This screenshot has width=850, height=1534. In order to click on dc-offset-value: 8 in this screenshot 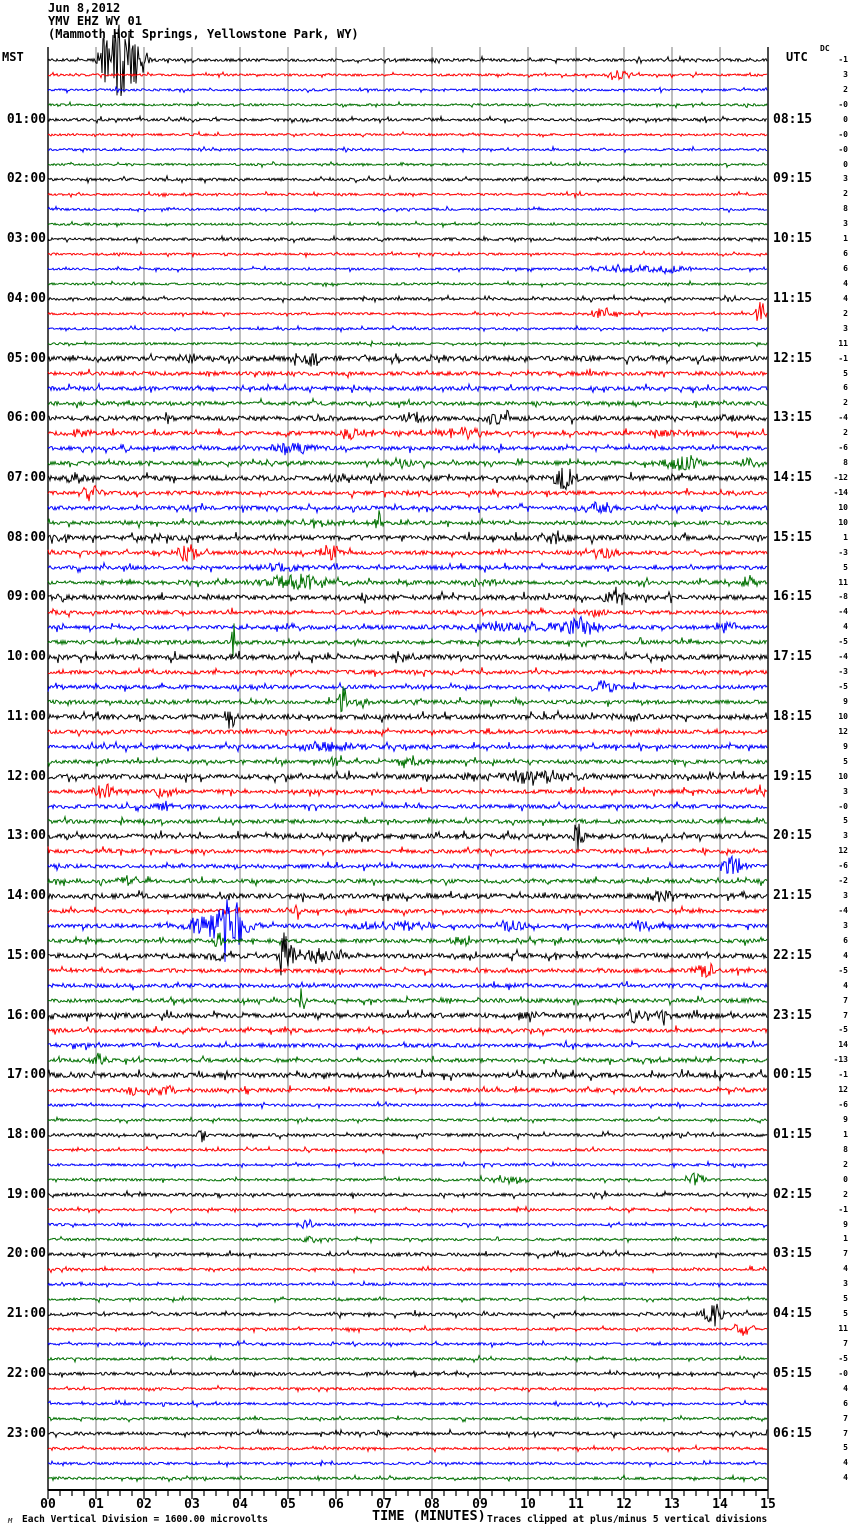, I will do `click(845, 1149)`.